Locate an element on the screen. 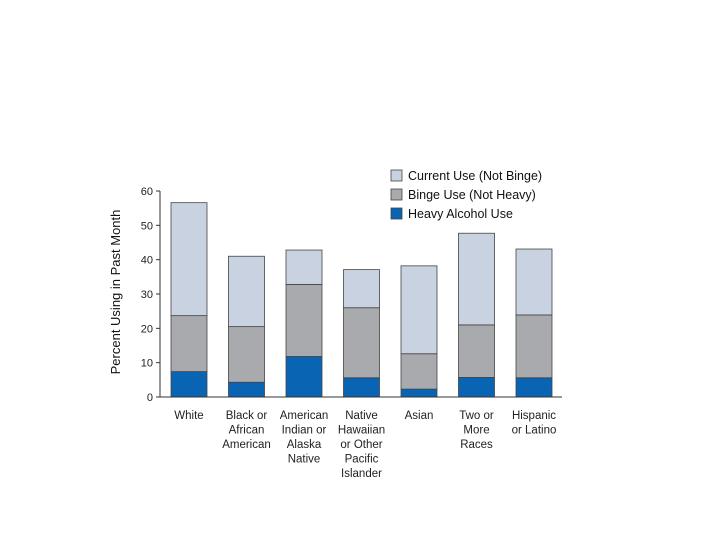  y-tick-label: 30 is located at coordinates (147, 295).